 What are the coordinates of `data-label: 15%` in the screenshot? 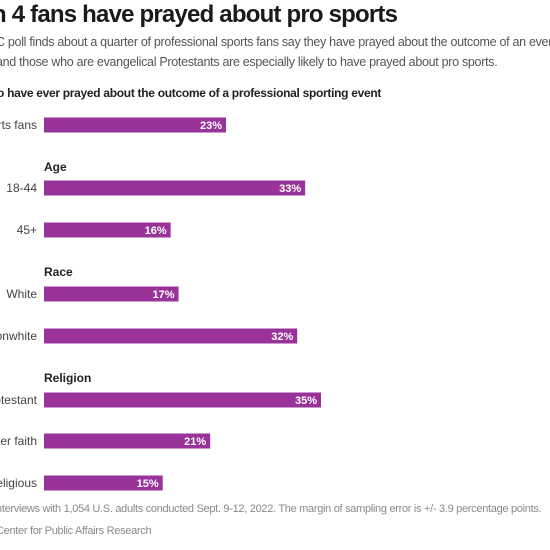 It's located at (148, 484).